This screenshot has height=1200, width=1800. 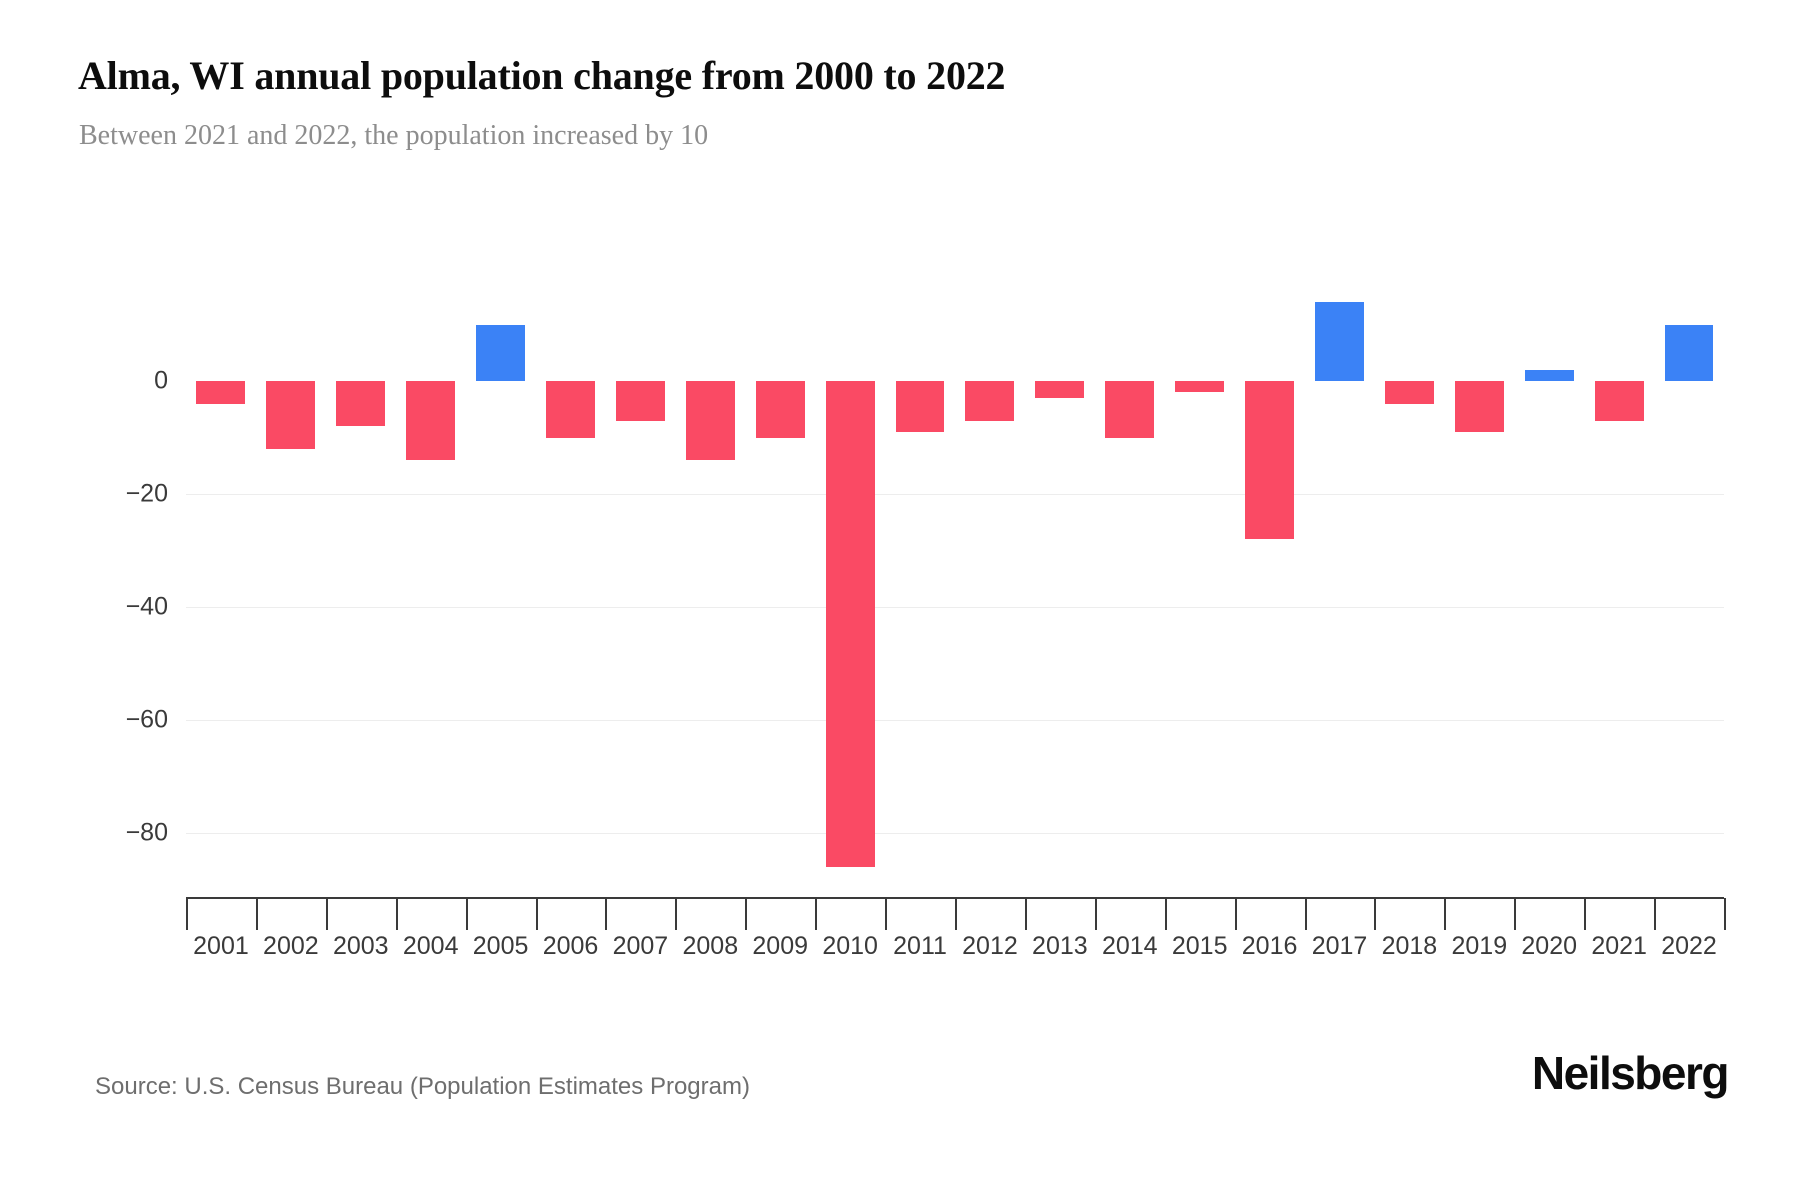 What do you see at coordinates (1479, 946) in the screenshot?
I see `x-axis-tick-label: 2019` at bounding box center [1479, 946].